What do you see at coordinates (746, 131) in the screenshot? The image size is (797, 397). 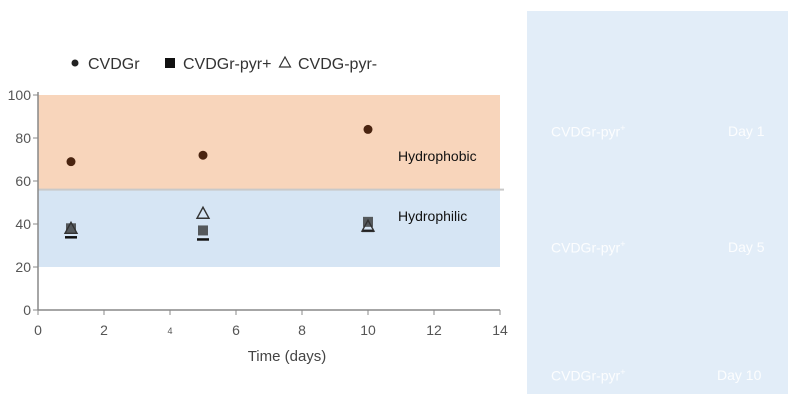 I see `panel-day-label-1: Day 1` at bounding box center [746, 131].